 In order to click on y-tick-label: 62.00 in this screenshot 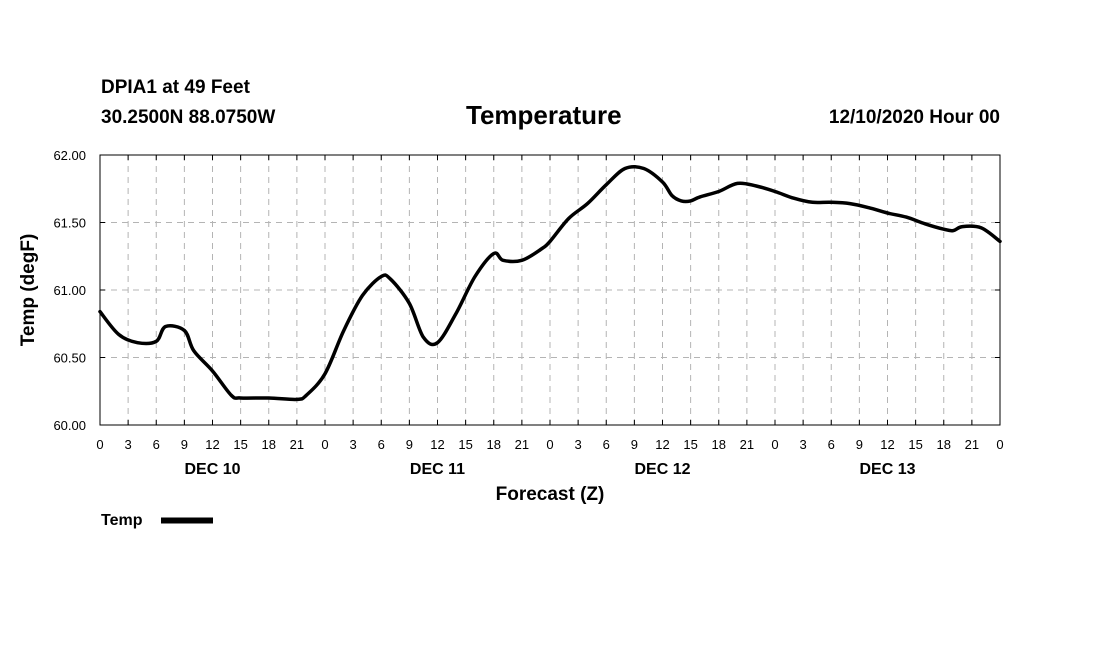, I will do `click(69, 155)`.